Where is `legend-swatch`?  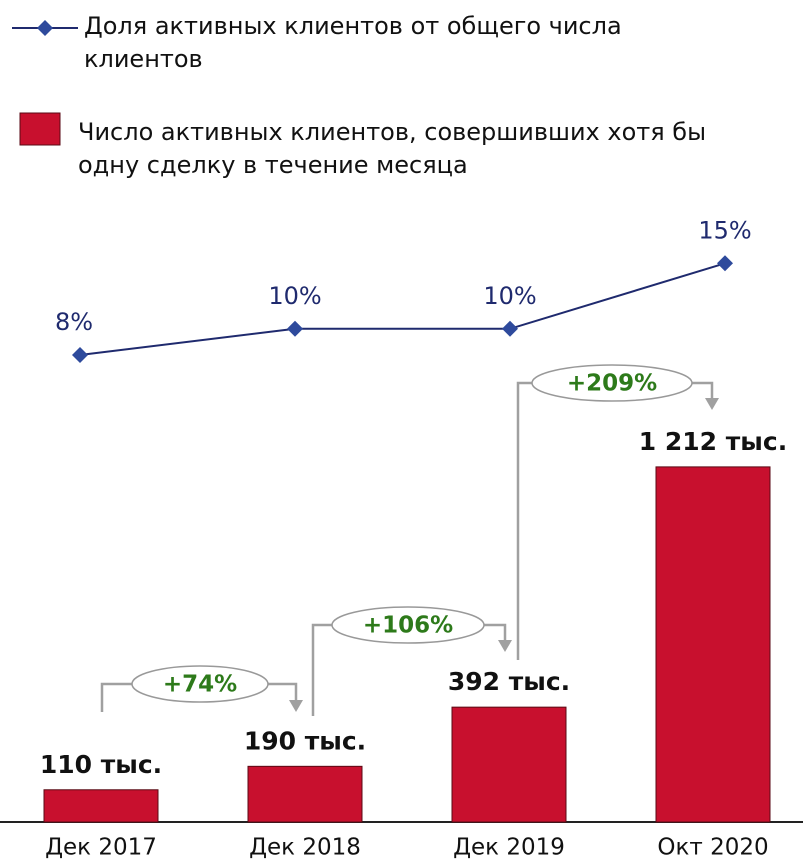
legend-swatch is located at coordinates (40, 129).